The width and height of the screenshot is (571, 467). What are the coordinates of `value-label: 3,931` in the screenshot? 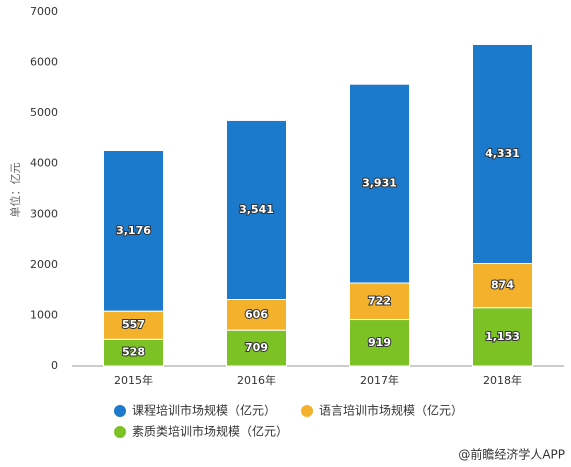 It's located at (379, 183).